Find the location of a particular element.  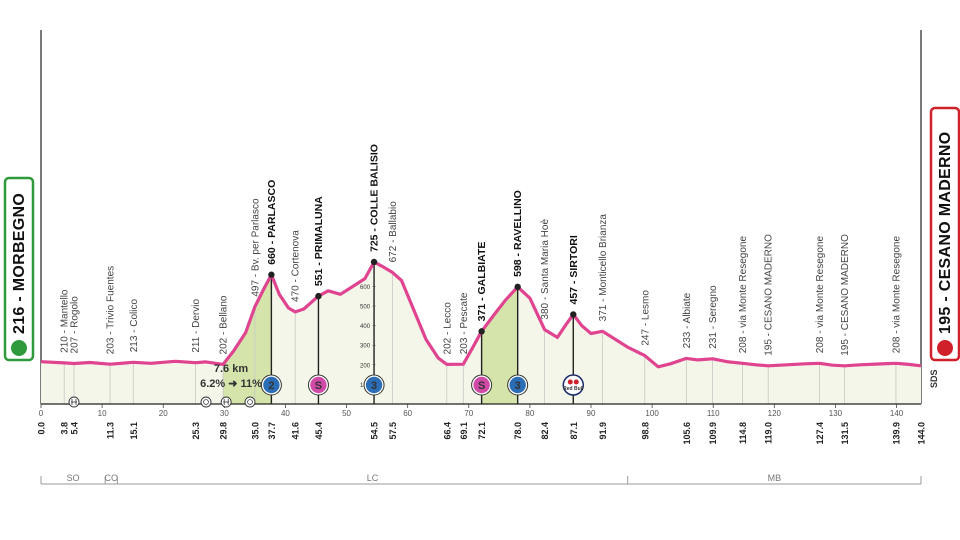

altitude-tick-label: 300 is located at coordinates (365, 347).